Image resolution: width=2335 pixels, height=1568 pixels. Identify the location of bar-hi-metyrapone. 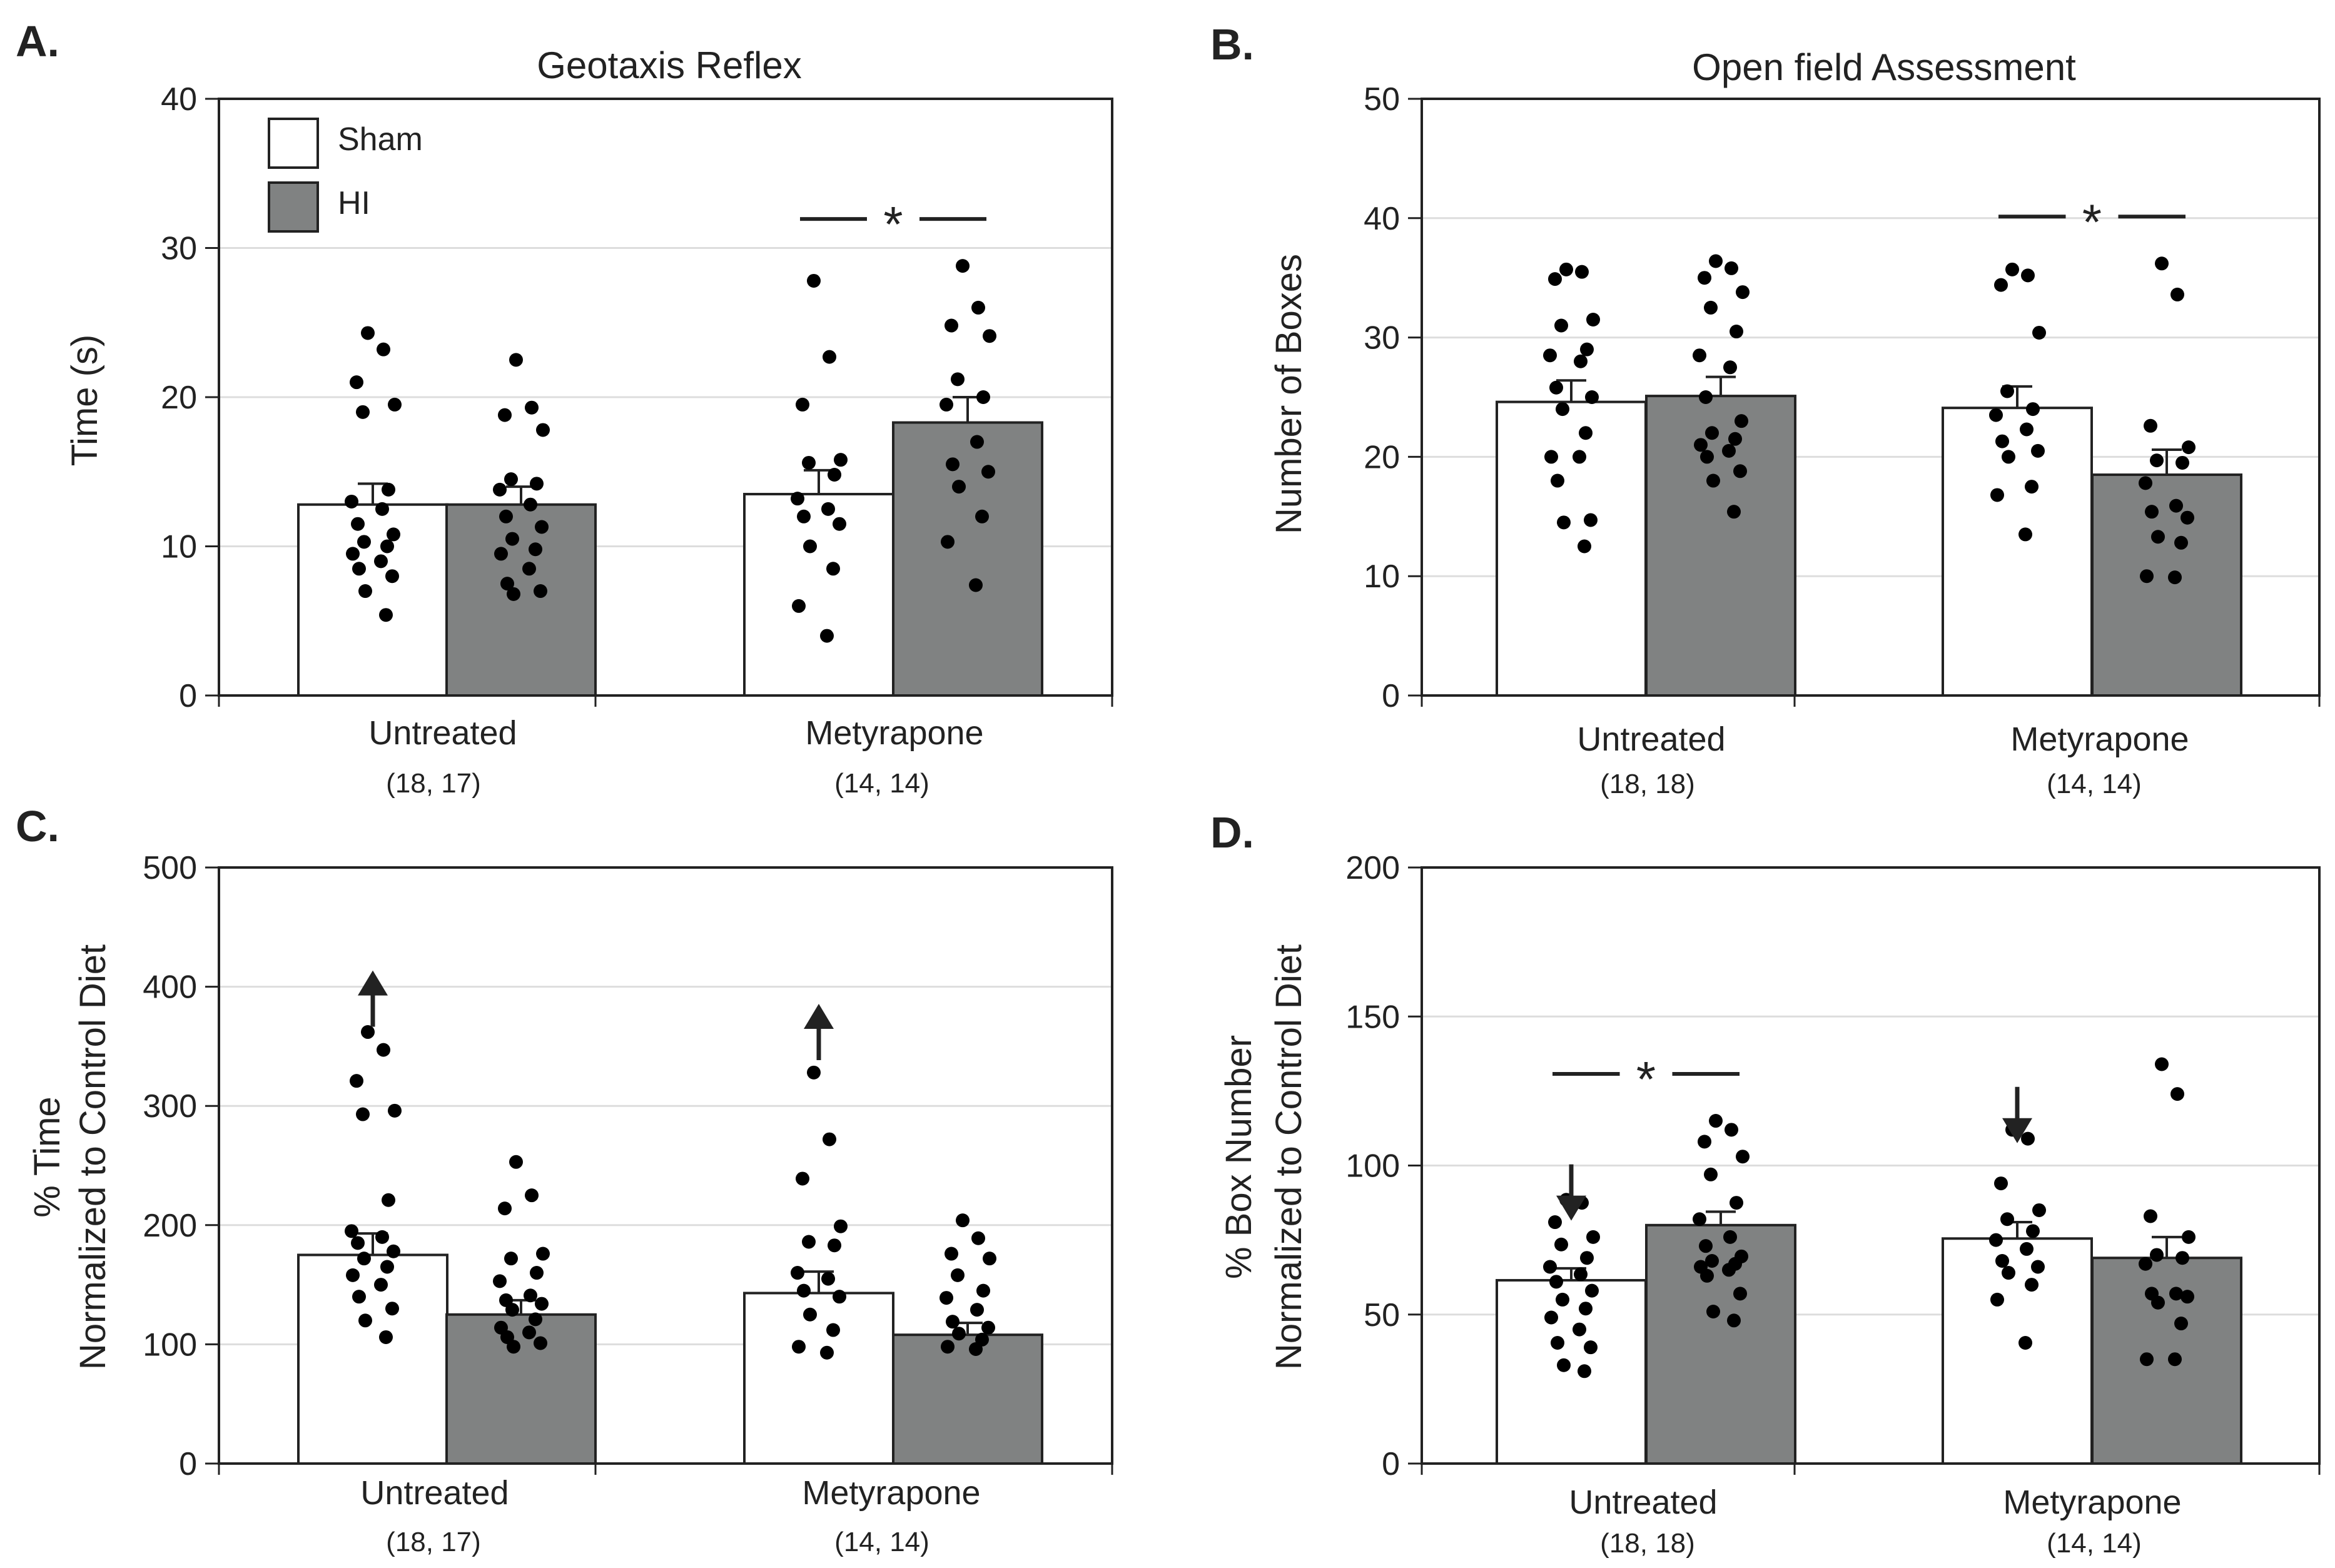
(967, 559).